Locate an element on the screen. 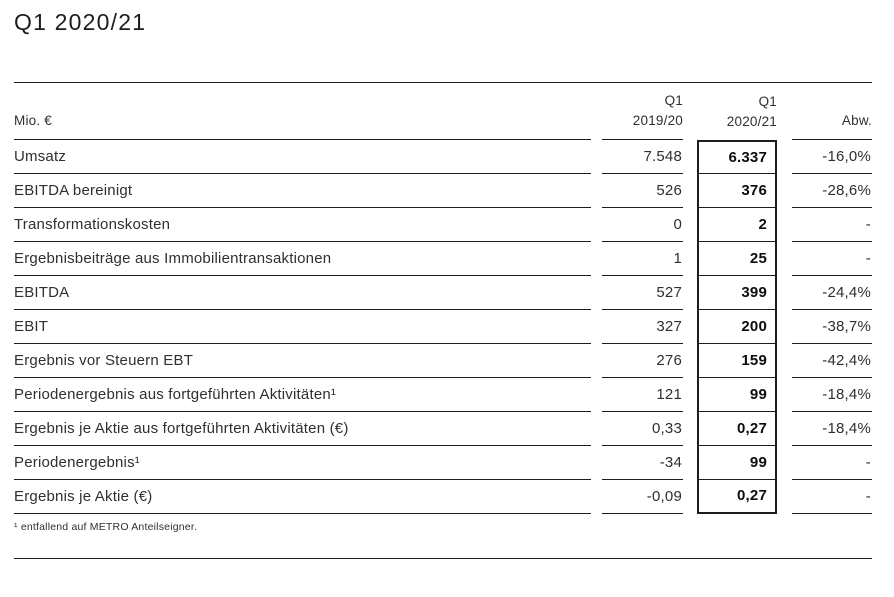  column-header-q1-2019-20: Q1 2019/20 is located at coordinates (642, 111).